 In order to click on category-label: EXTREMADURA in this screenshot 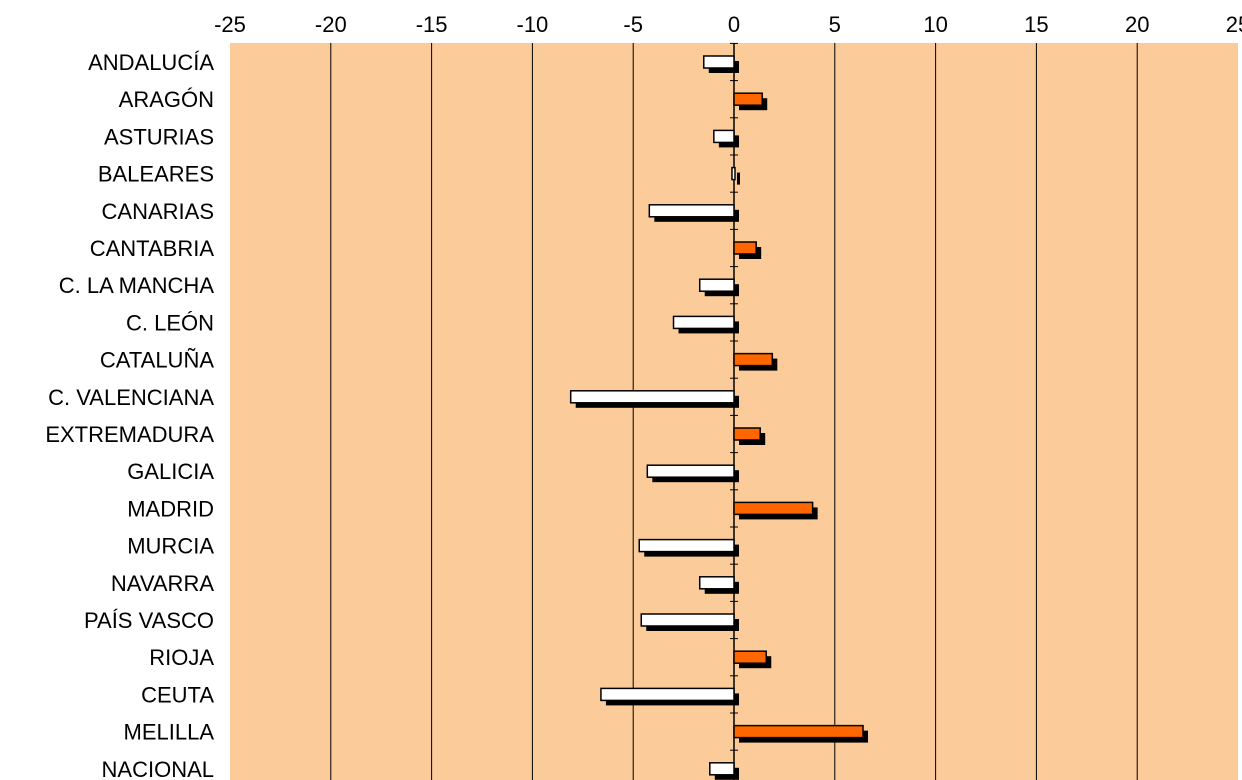, I will do `click(129, 434)`.